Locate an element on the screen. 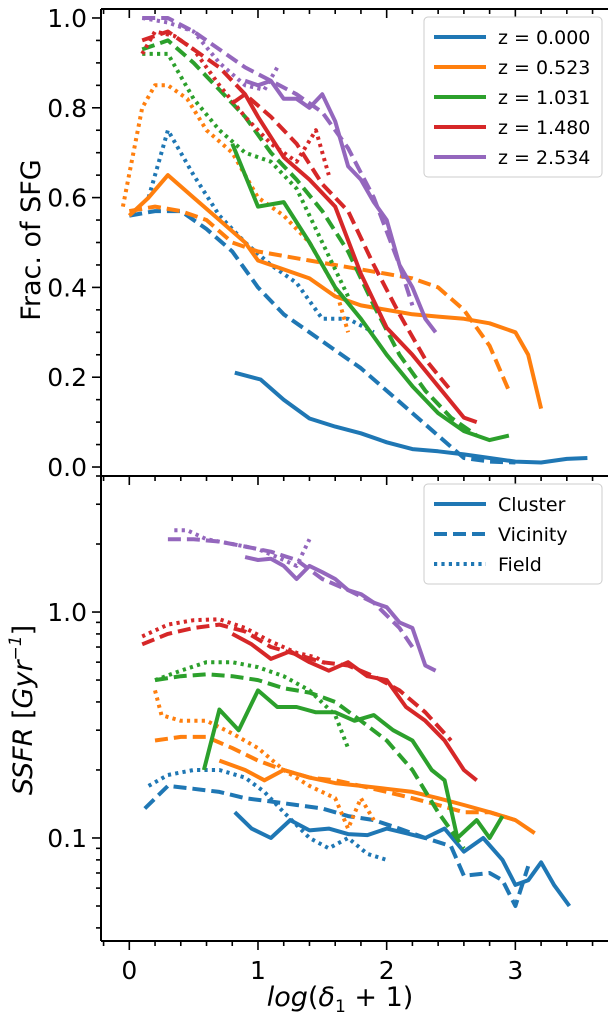 Image resolution: width=608 pixels, height=1014 pixels. top-legend-box is located at coordinates (513, 97).